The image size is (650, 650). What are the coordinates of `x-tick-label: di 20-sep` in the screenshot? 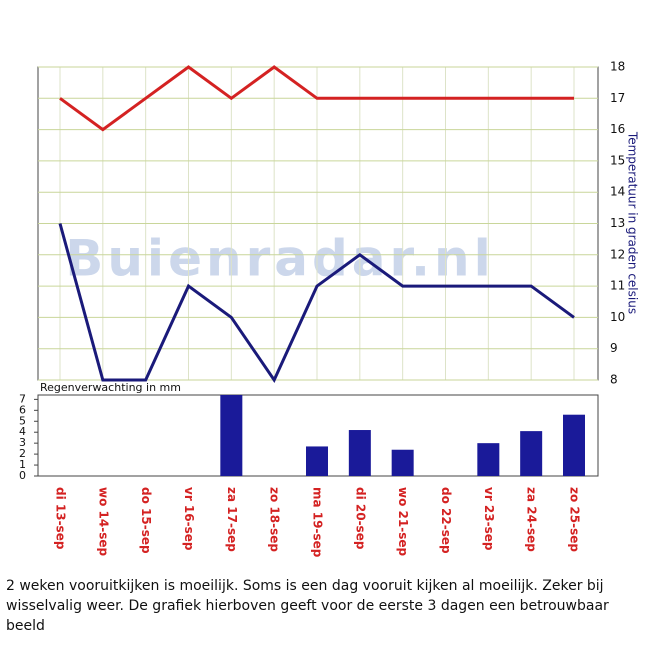 It's located at (360, 518).